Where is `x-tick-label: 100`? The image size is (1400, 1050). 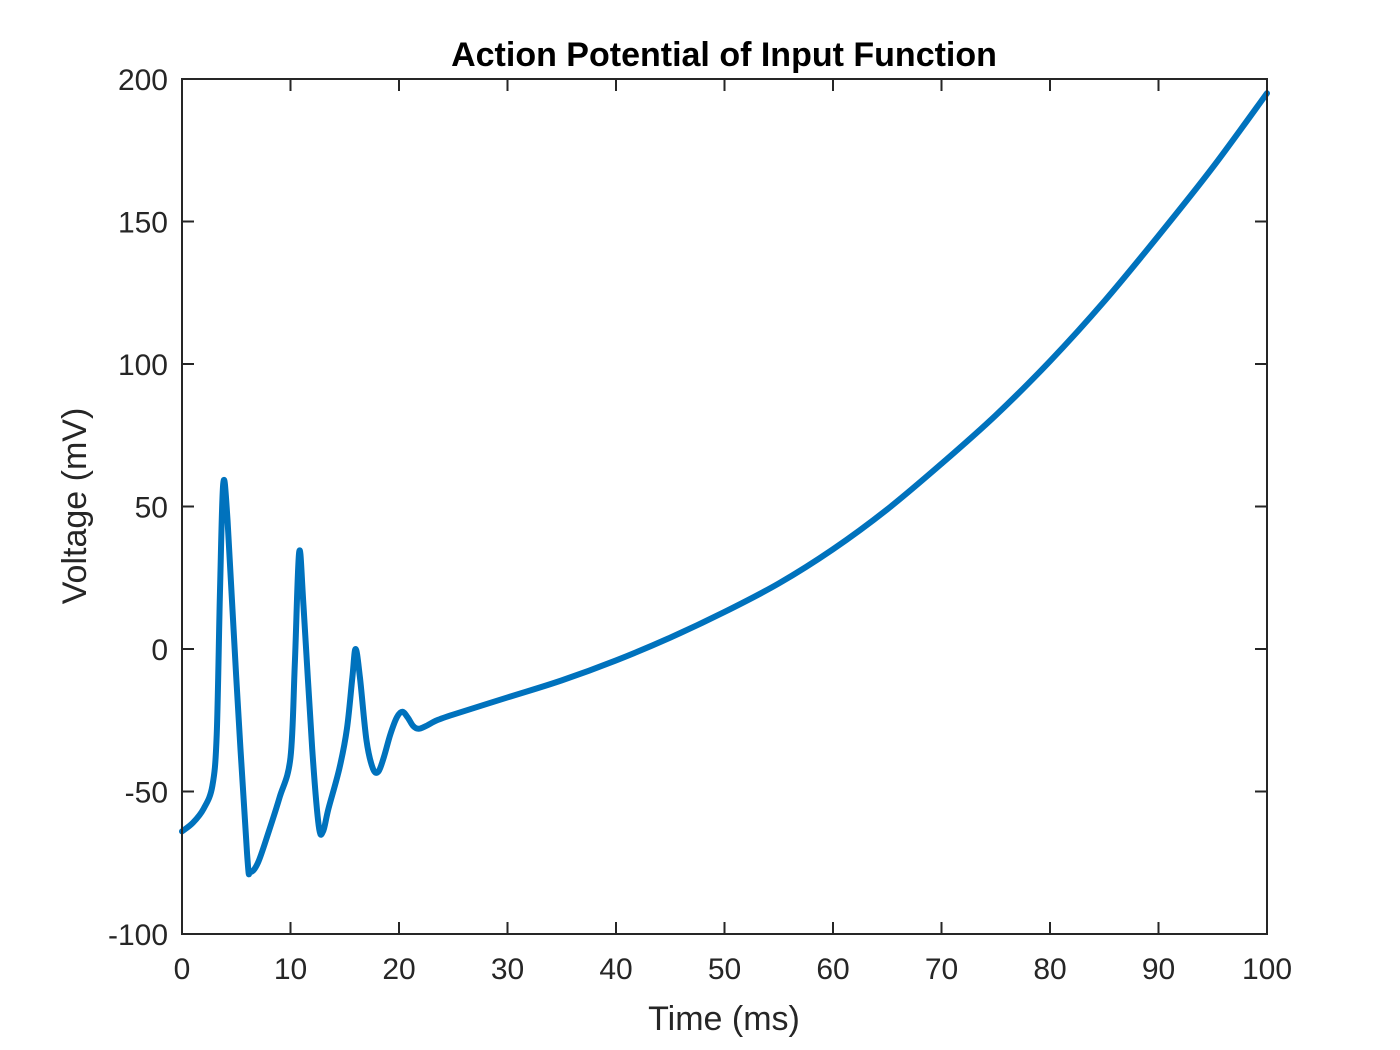
x-tick-label: 100 is located at coordinates (1267, 969).